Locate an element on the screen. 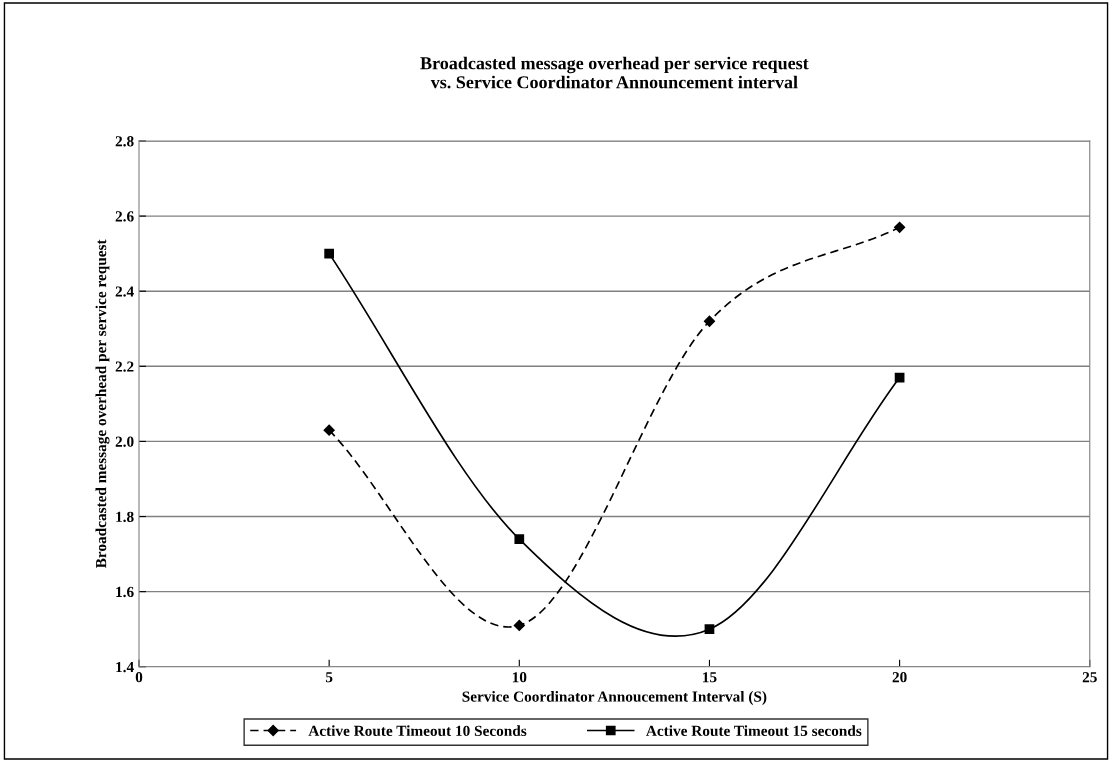 This screenshot has width=1112, height=762. y-tick-label: 1.6 is located at coordinates (125, 592).